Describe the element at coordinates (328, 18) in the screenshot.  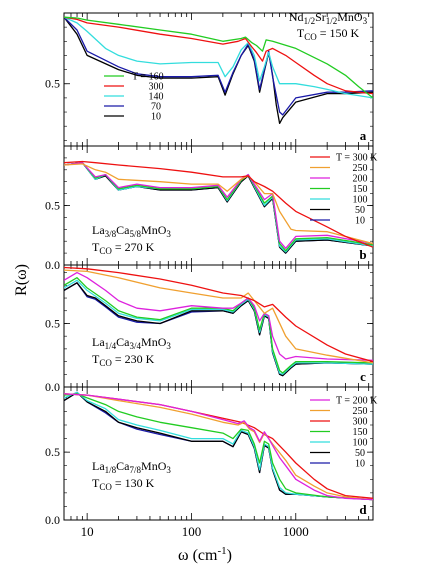
I see `compound-label: Nd1/2Sr1/2MnO3` at that location.